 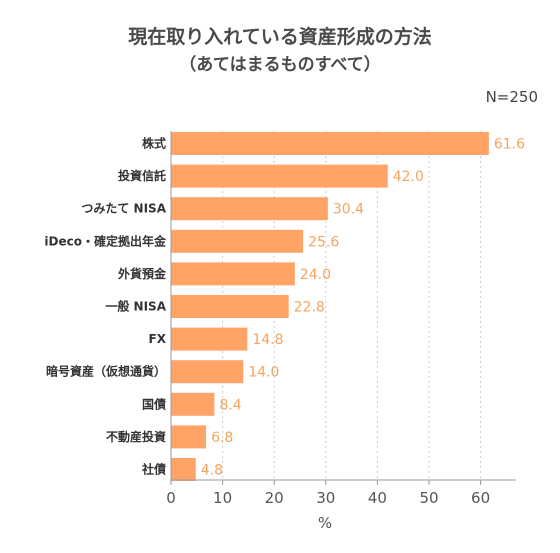 What do you see at coordinates (154, 403) in the screenshot?
I see `category-label: 国債` at bounding box center [154, 403].